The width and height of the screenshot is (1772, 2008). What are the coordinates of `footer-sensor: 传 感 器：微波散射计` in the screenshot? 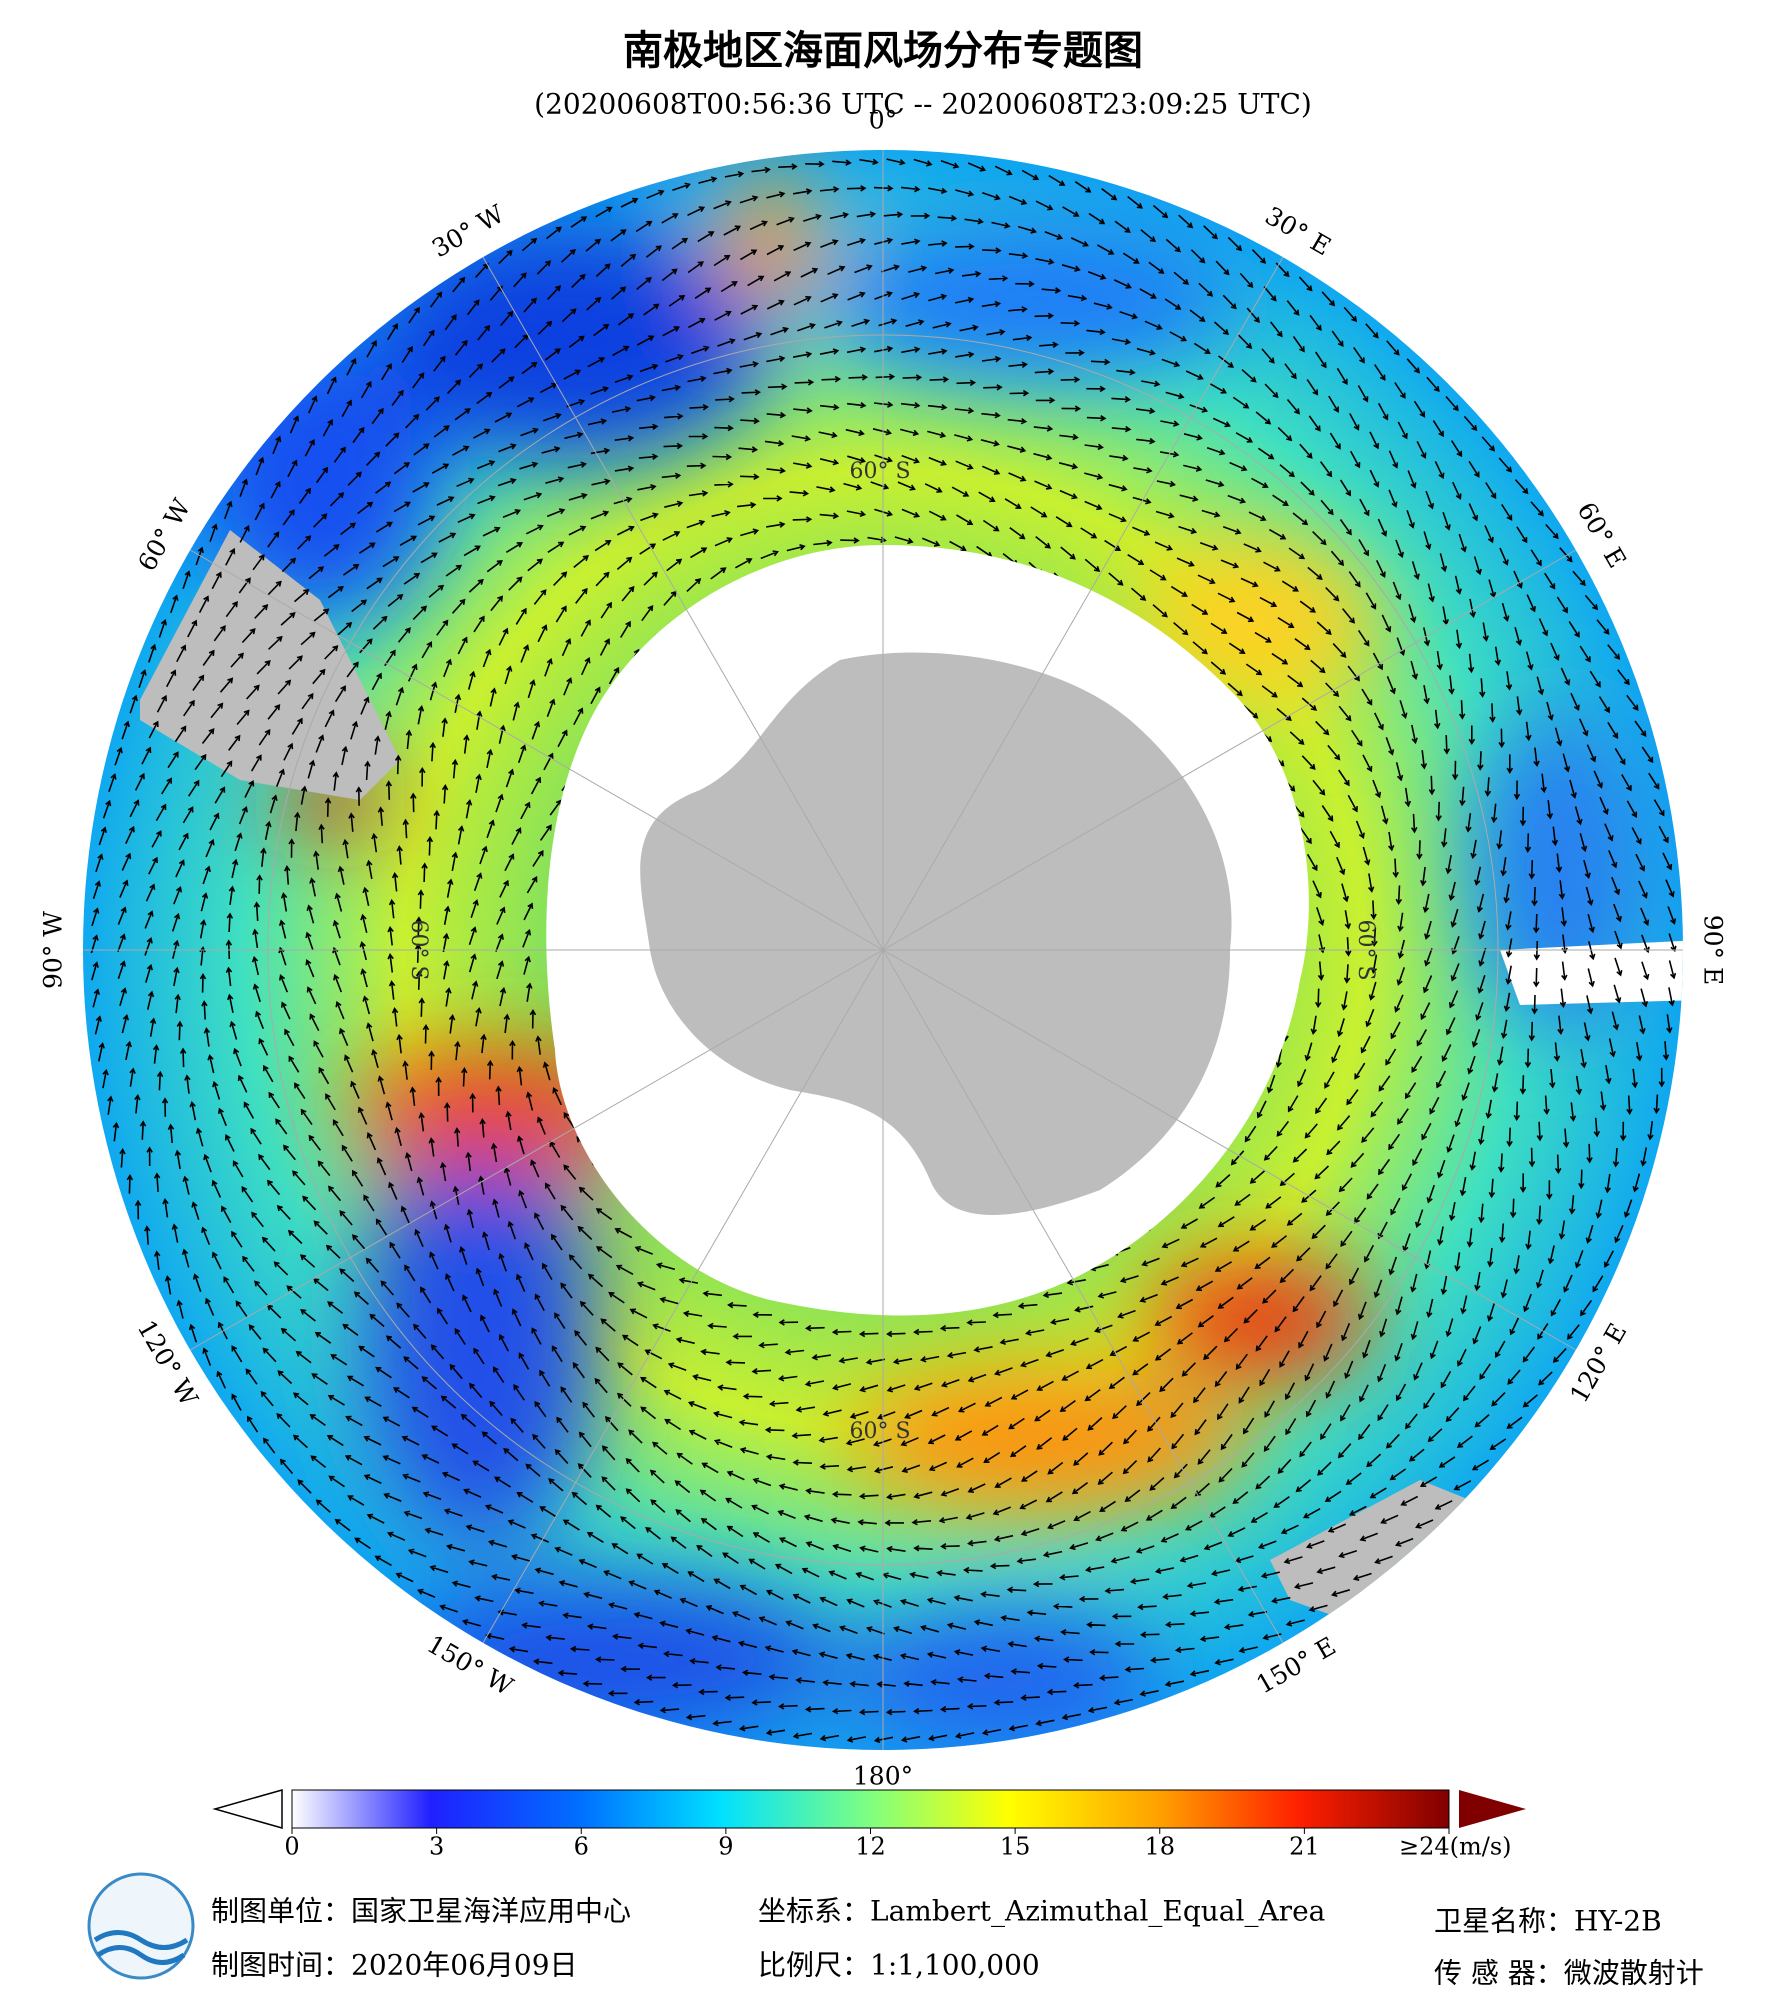 It's located at (1569, 1973).